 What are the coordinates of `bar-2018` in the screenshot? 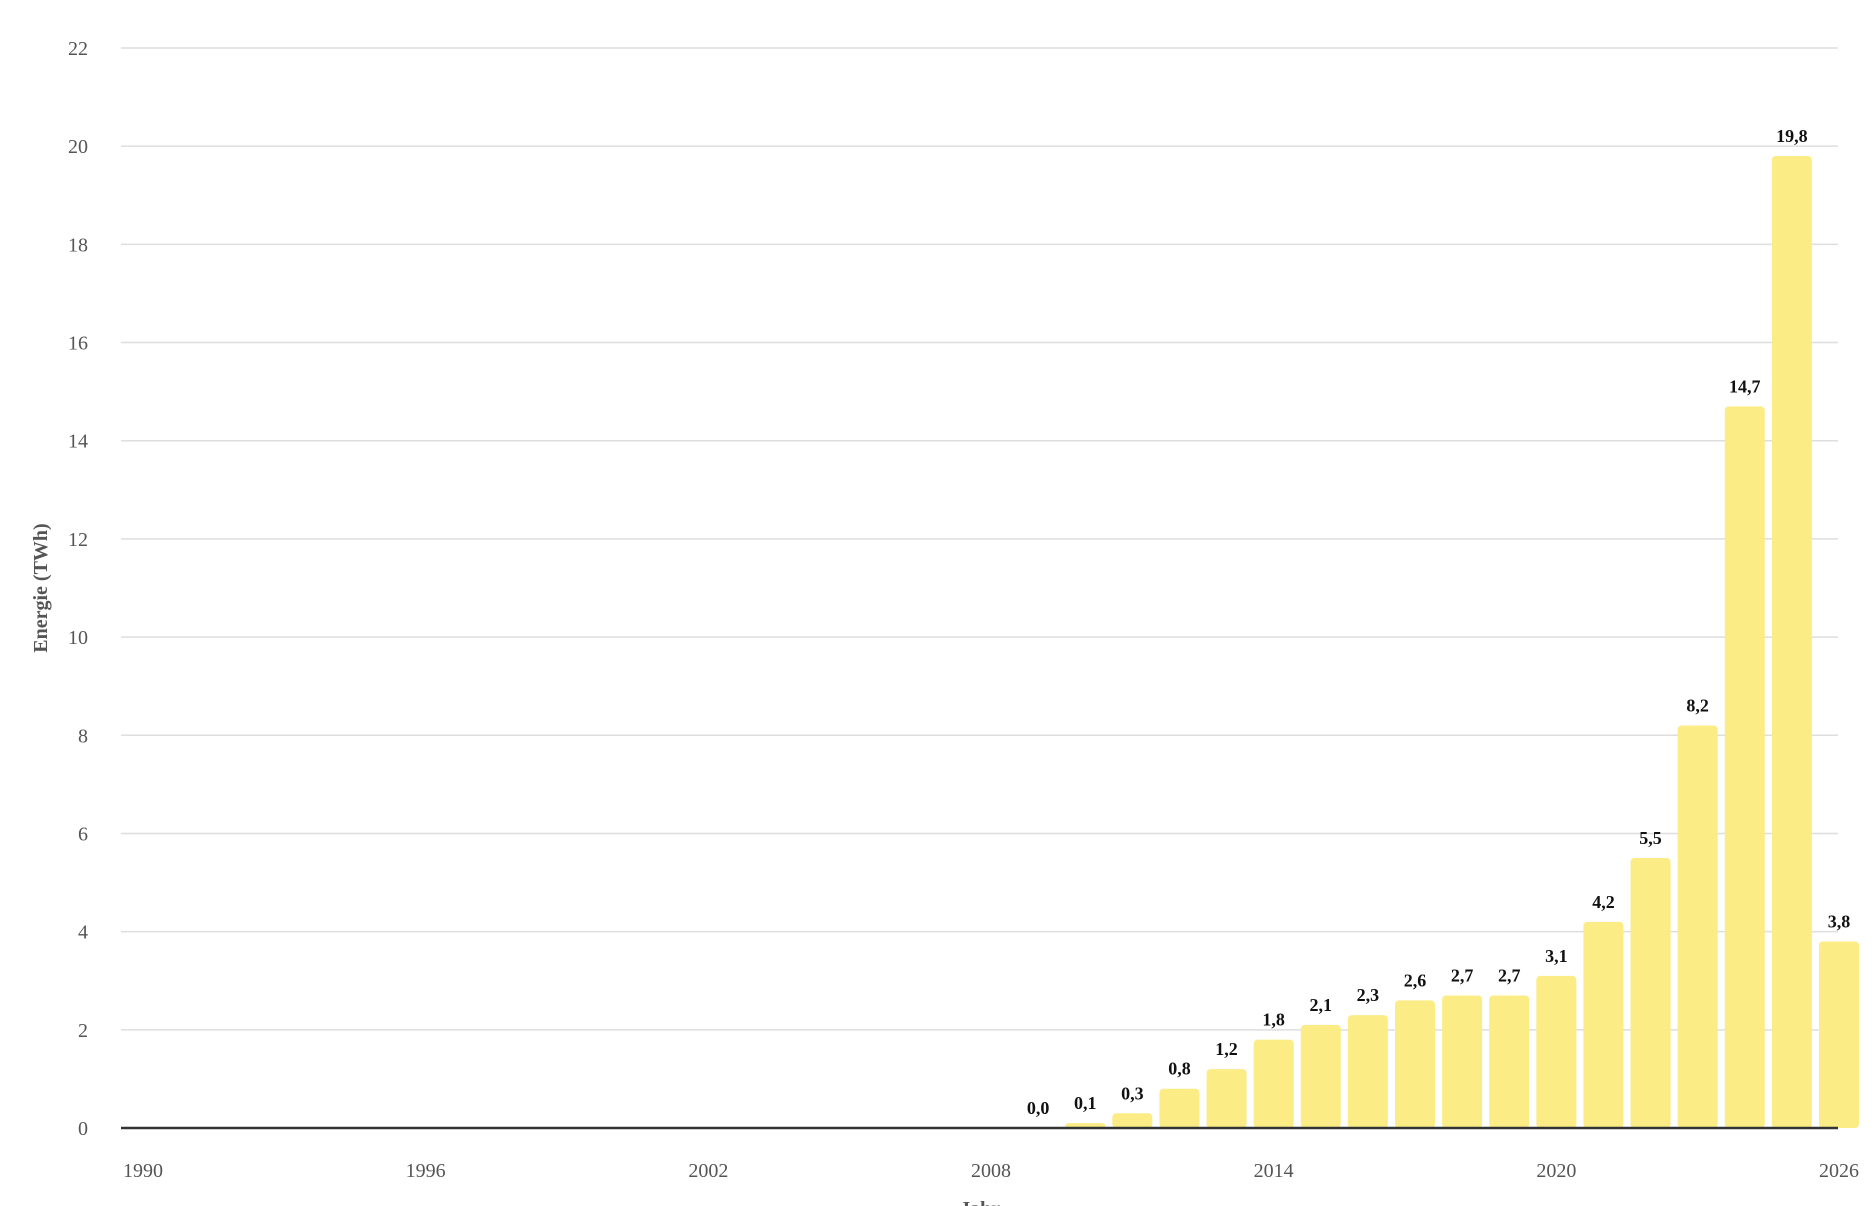 It's located at (1462, 1061).